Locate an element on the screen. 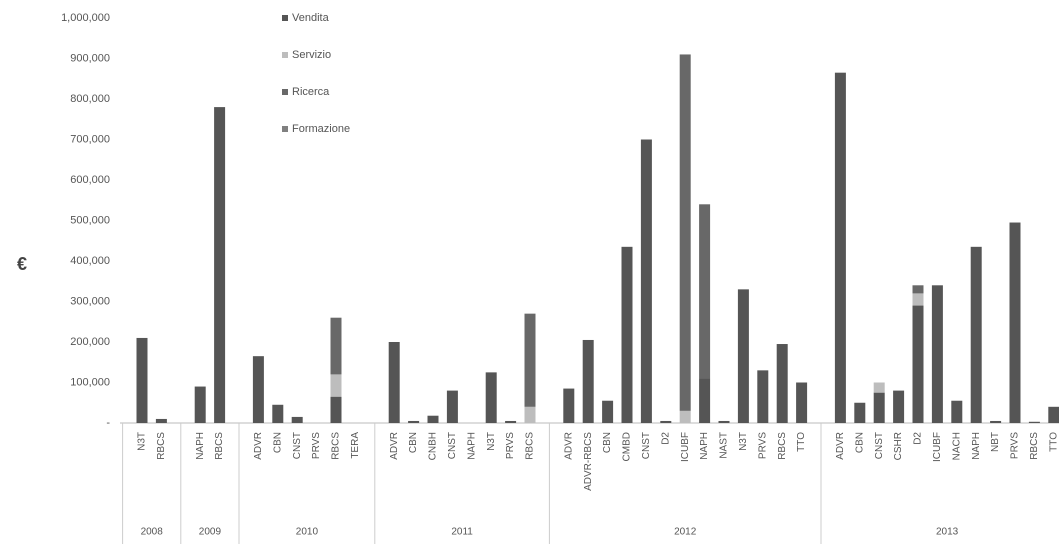 The height and width of the screenshot is (544, 1059). x-tick-label: NBT is located at coordinates (995, 442).